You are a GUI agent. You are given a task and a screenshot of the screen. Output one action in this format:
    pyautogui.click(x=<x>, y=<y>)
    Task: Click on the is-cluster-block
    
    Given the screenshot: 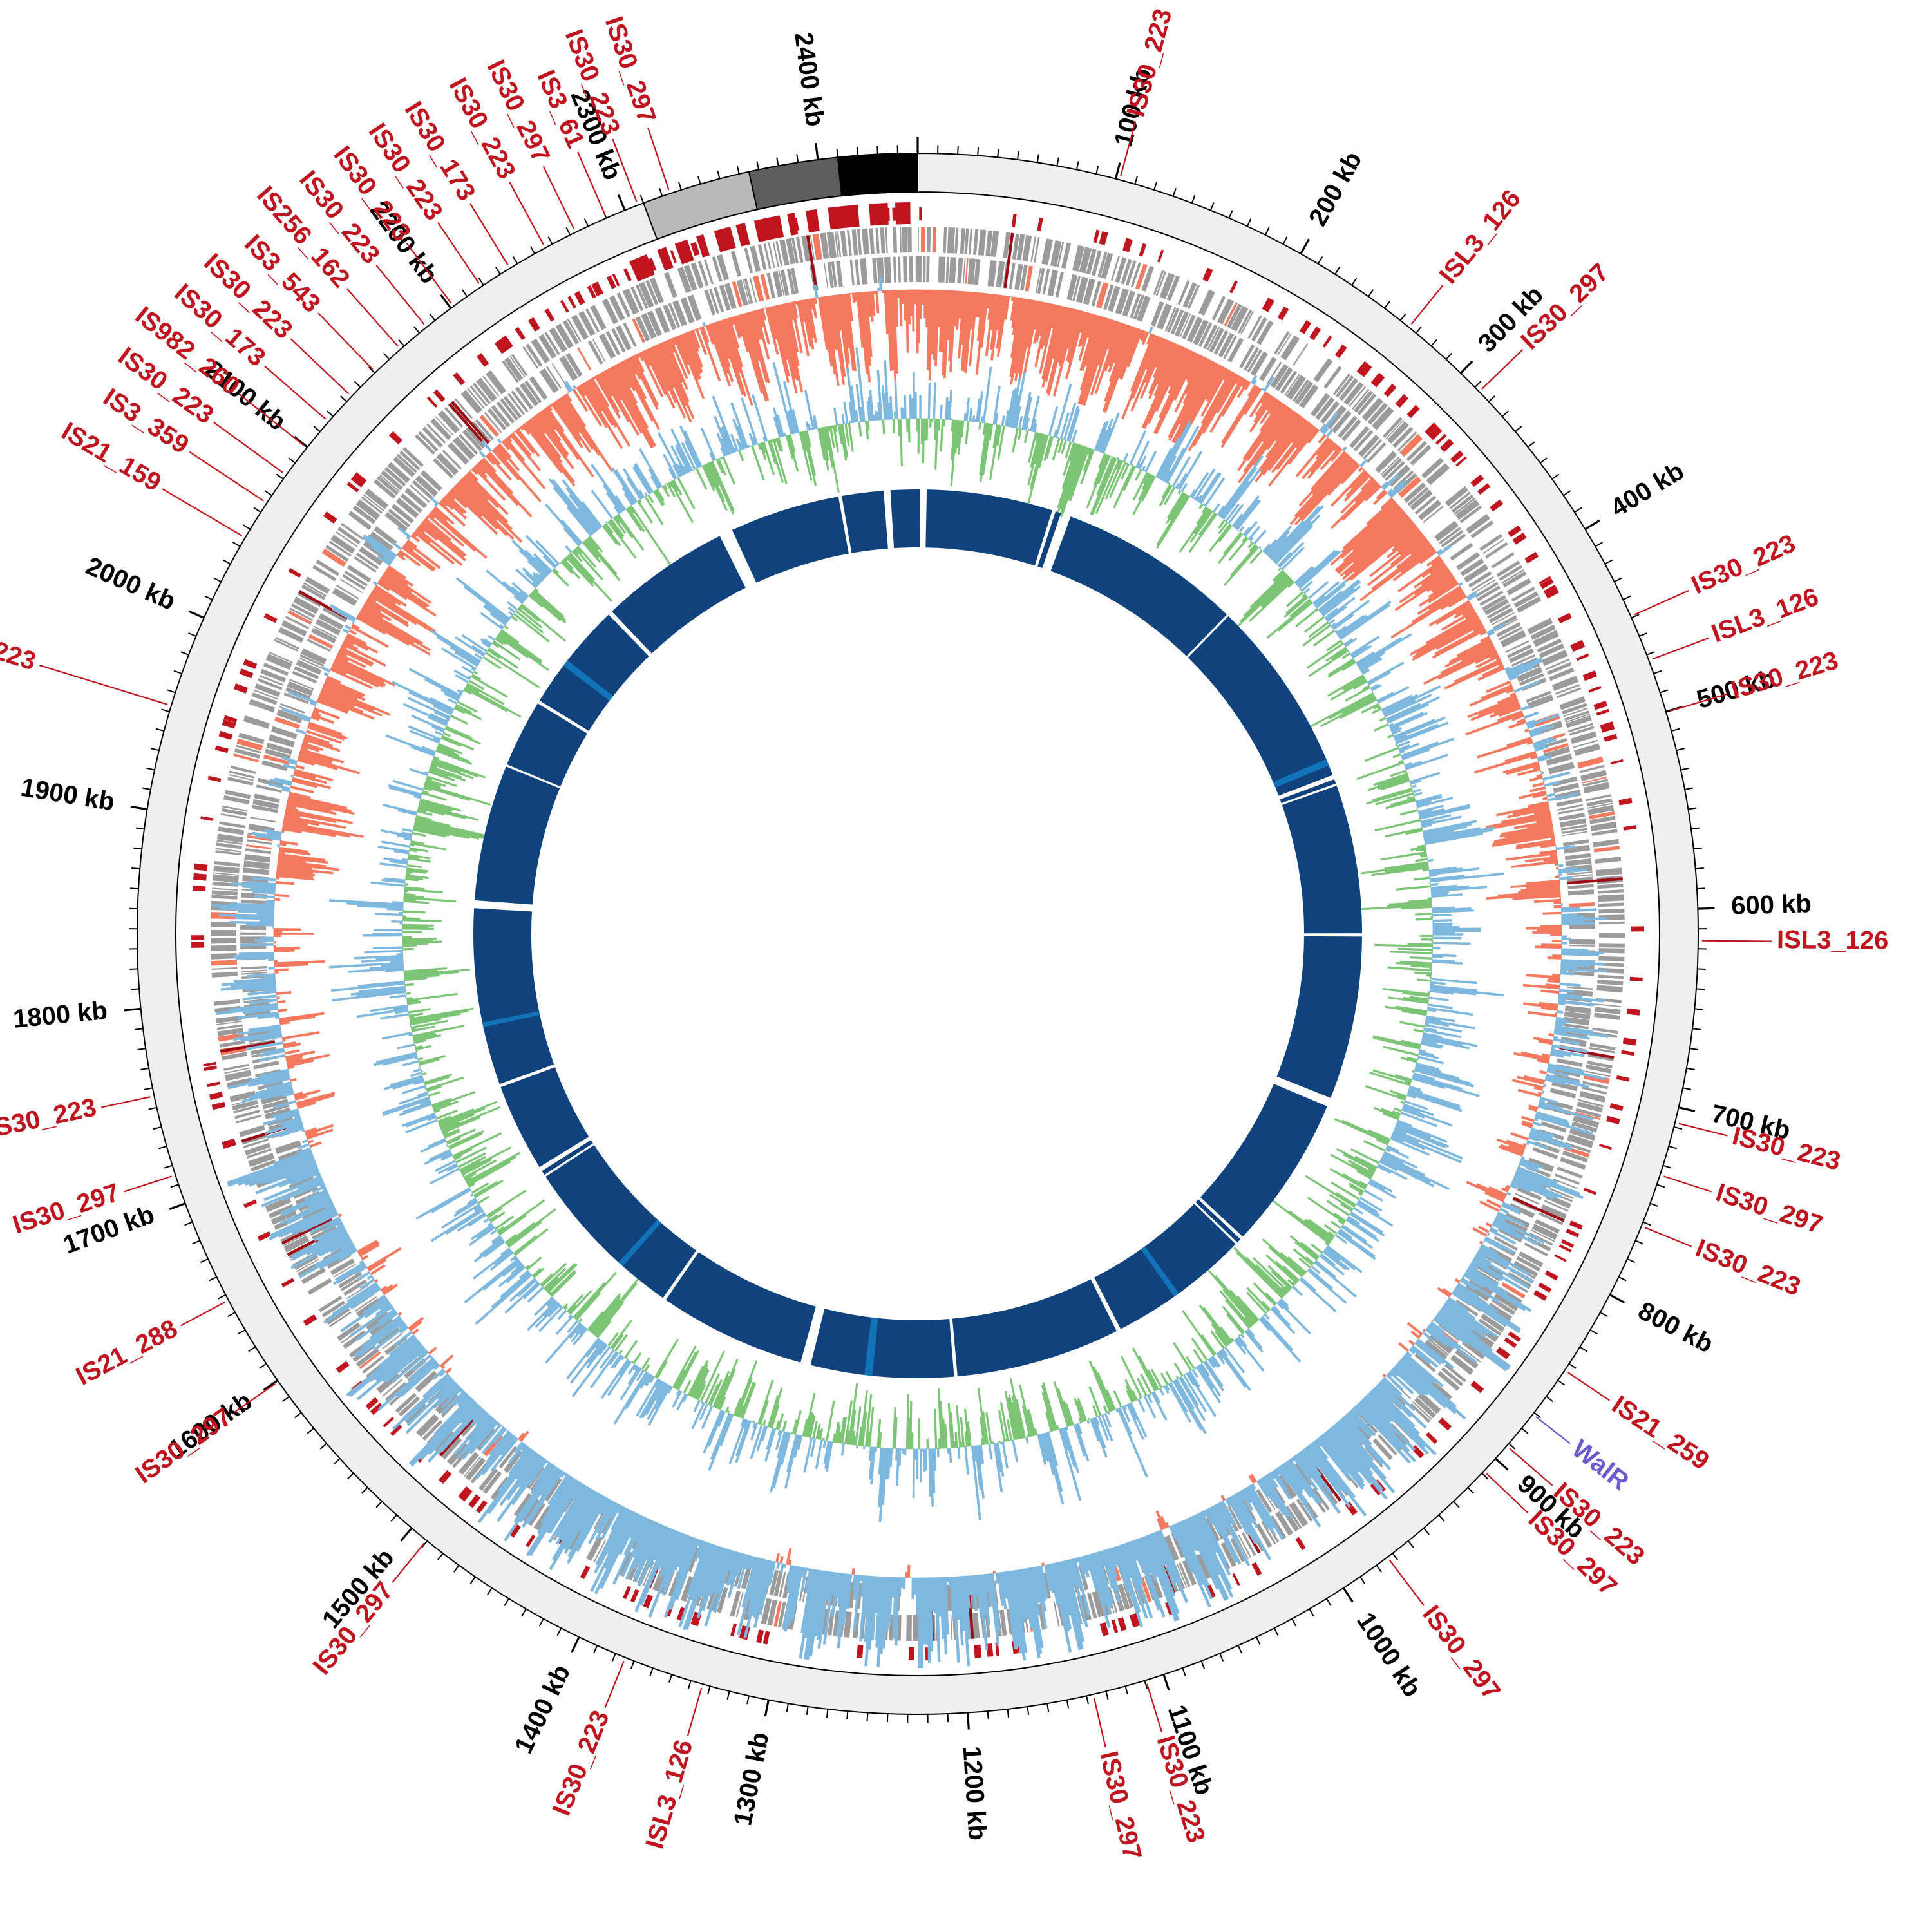 What is the action you would take?
    pyautogui.click(x=879, y=214)
    